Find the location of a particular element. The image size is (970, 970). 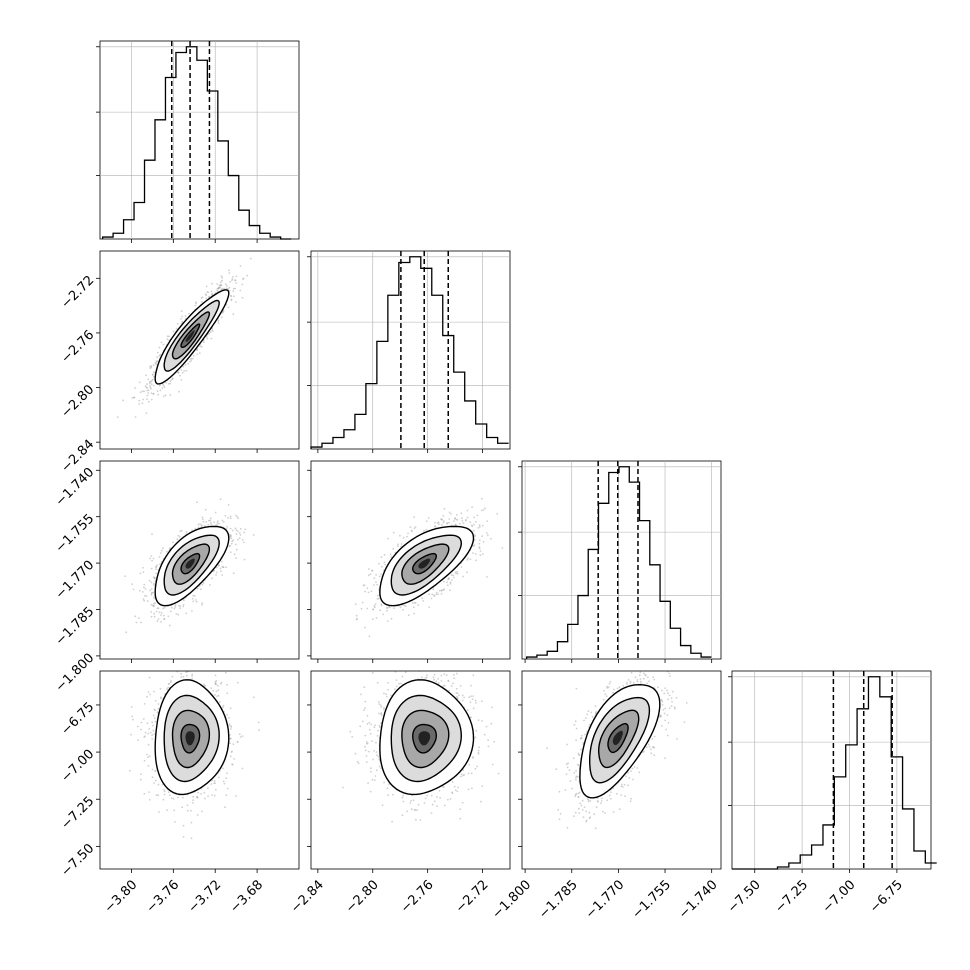

panel-frame is located at coordinates (410, 560).